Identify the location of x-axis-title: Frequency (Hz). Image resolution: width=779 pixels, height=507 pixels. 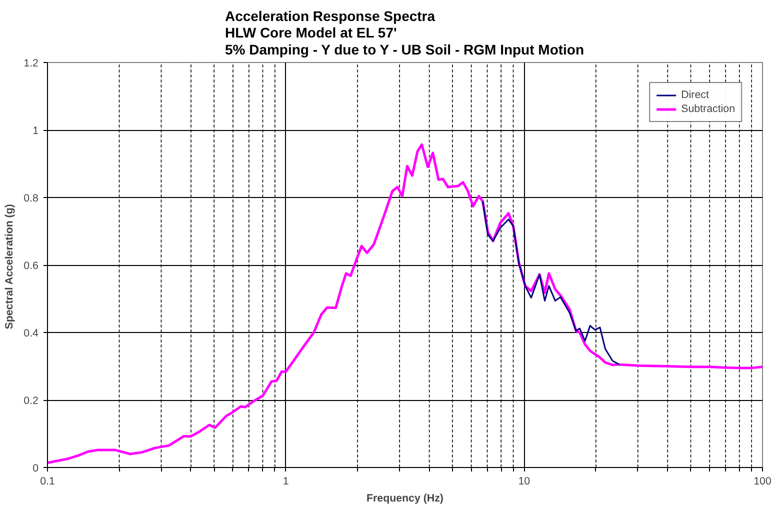
(405, 498).